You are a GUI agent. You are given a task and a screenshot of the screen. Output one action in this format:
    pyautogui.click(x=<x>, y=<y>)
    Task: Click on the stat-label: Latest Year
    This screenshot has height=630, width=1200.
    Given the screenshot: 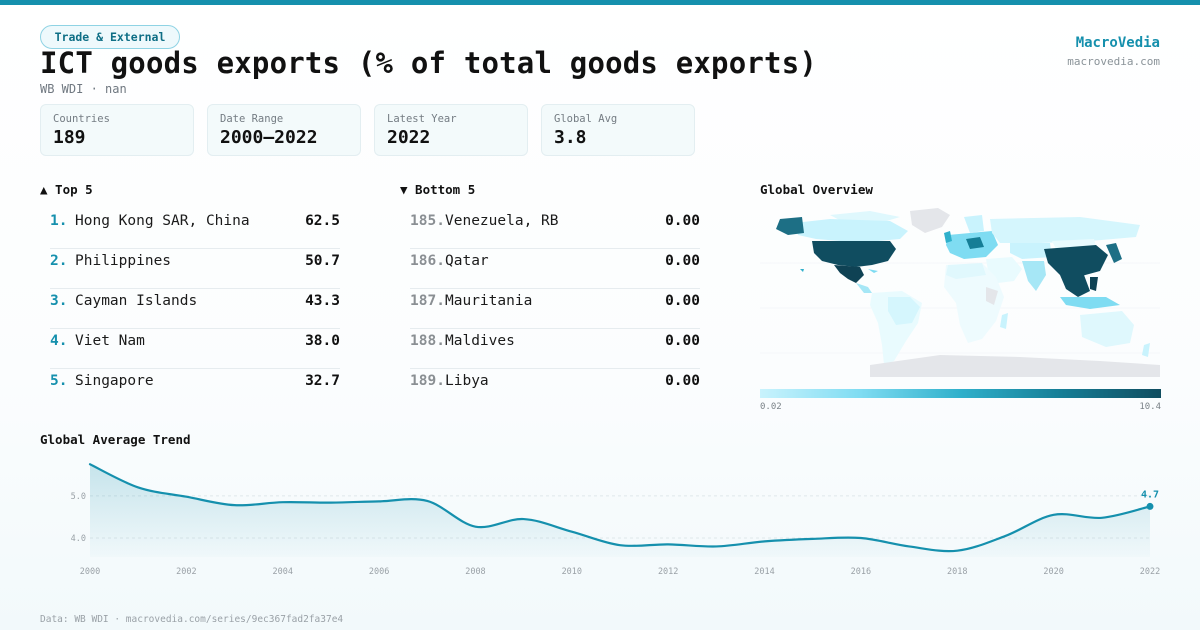 What is the action you would take?
    pyautogui.click(x=422, y=119)
    